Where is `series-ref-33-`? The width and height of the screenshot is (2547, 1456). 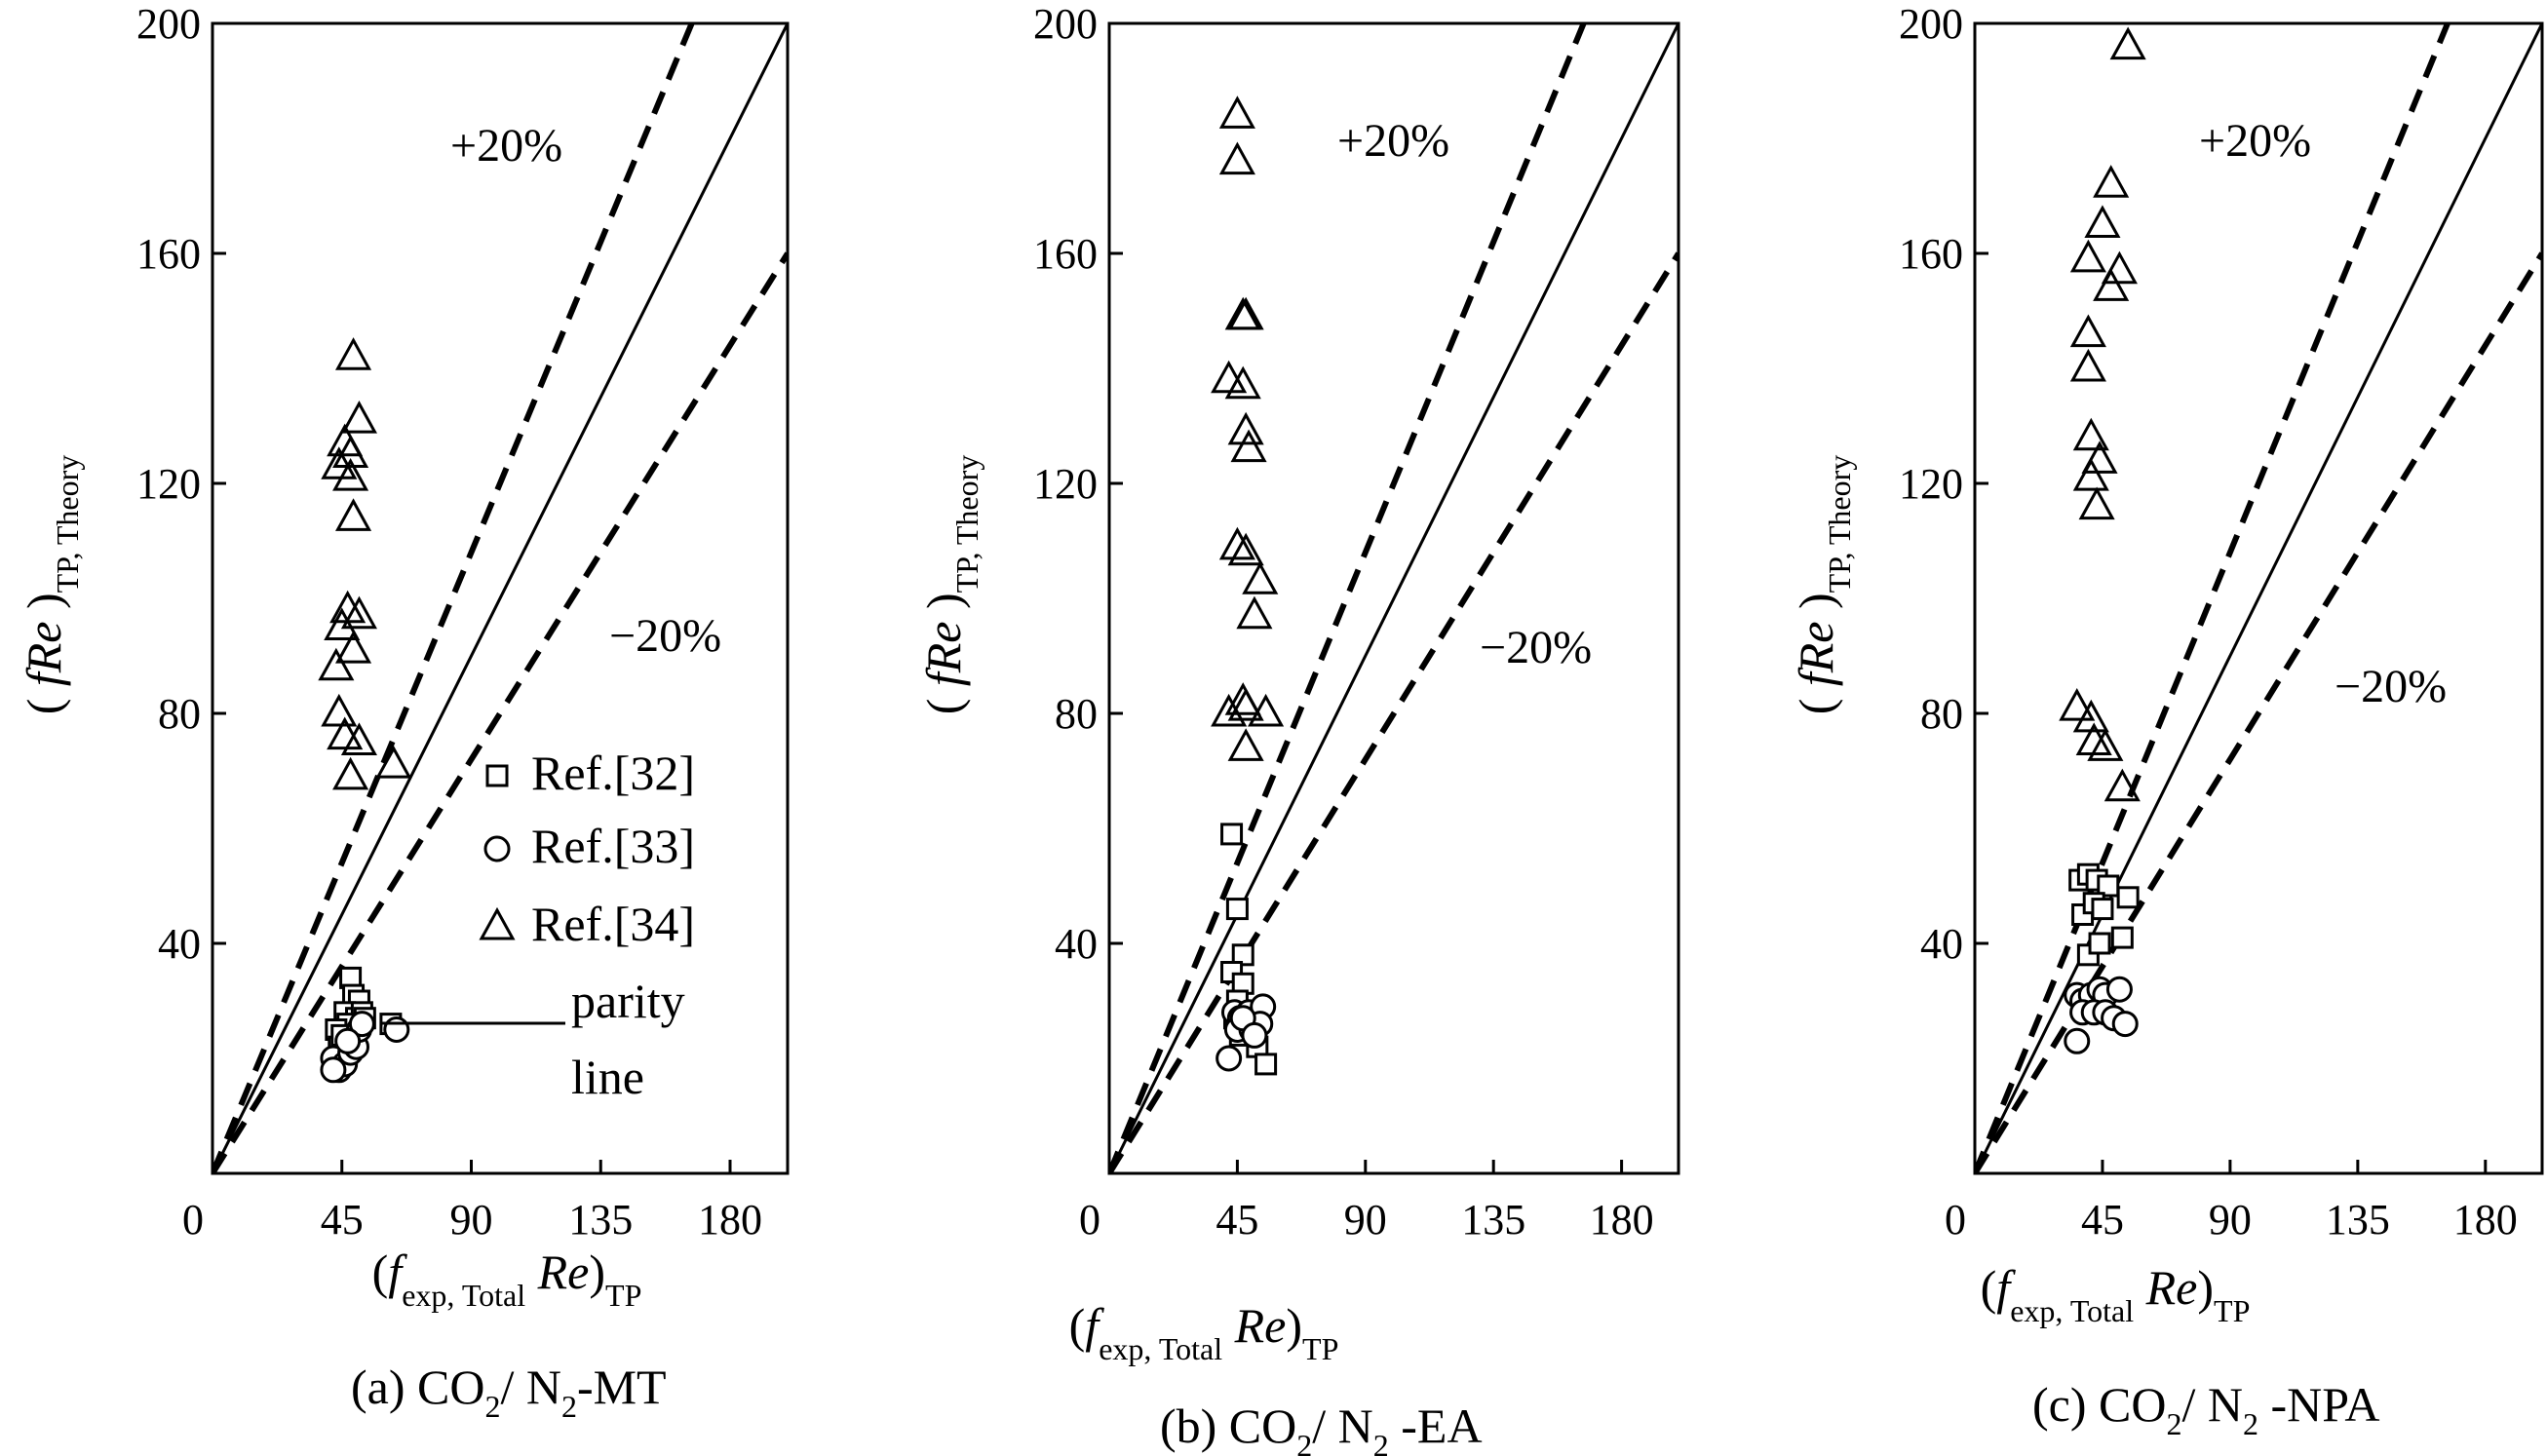 series-ref-33- is located at coordinates (2101, 1015).